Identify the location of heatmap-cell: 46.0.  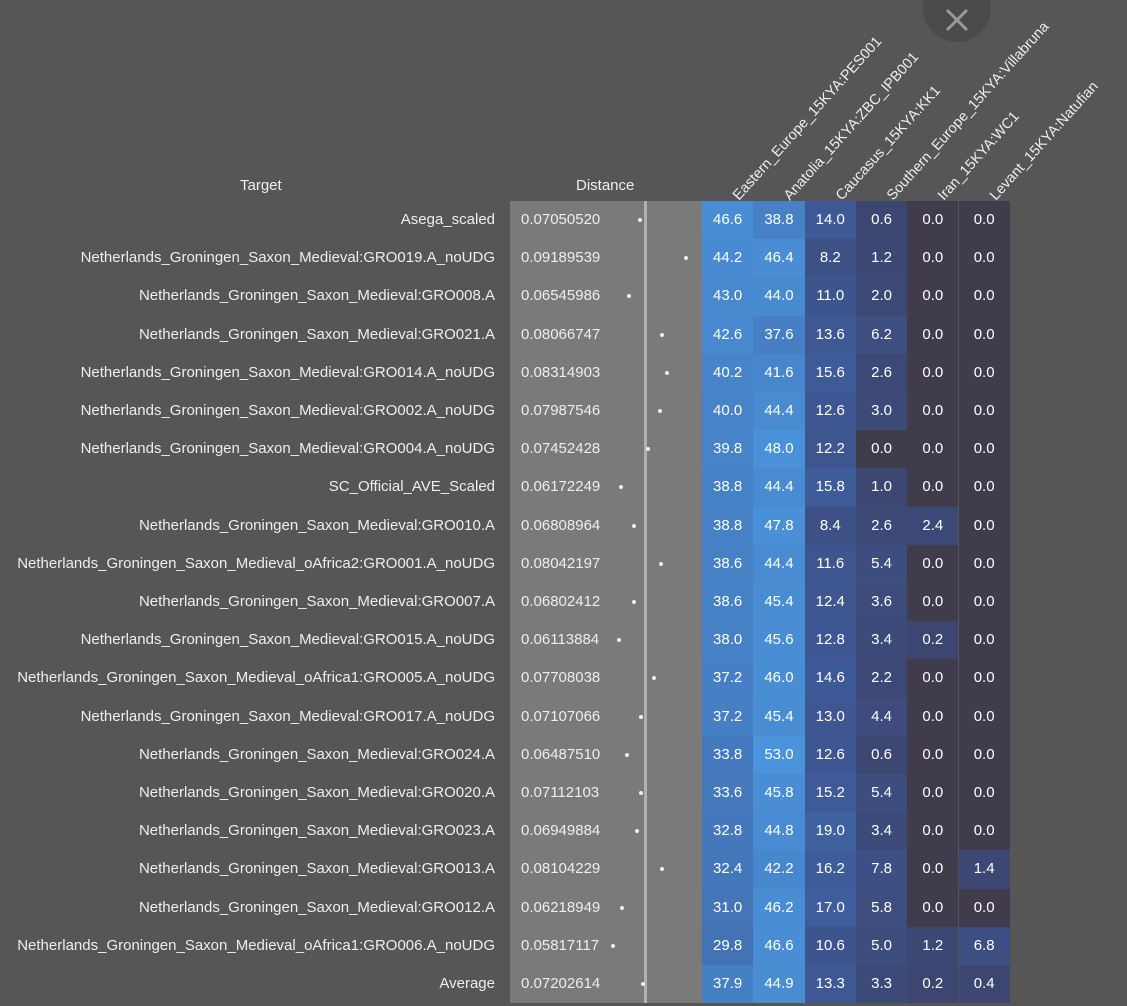
(779, 678).